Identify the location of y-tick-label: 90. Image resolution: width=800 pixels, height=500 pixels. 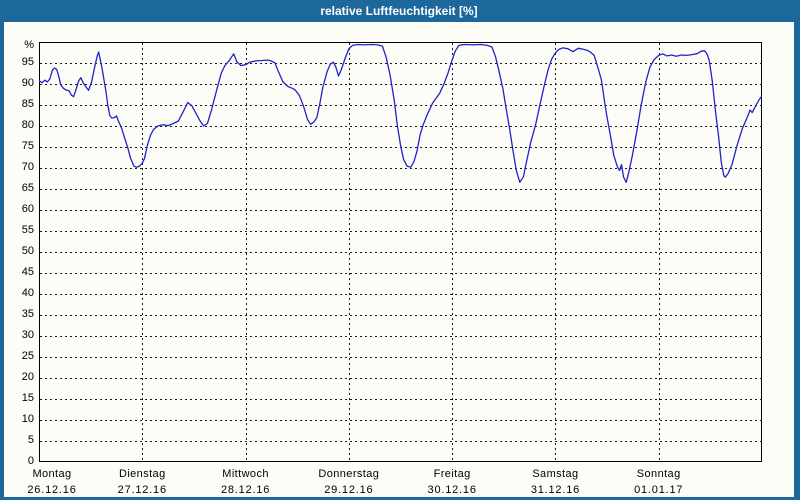
(27, 83).